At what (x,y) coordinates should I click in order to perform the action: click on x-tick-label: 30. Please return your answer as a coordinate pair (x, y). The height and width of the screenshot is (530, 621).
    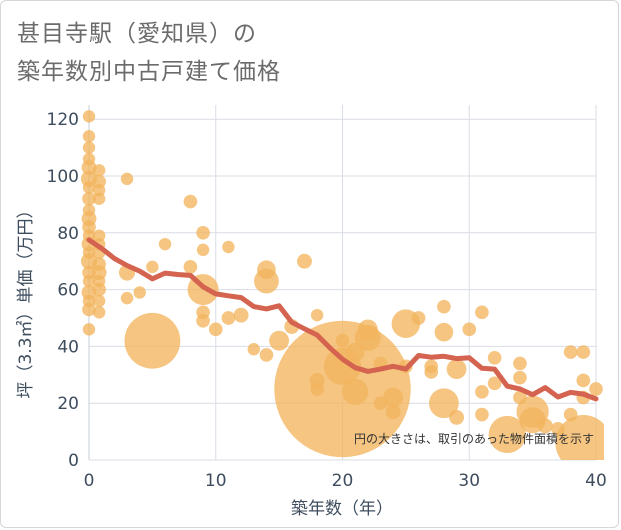
    Looking at the image, I should click on (469, 481).